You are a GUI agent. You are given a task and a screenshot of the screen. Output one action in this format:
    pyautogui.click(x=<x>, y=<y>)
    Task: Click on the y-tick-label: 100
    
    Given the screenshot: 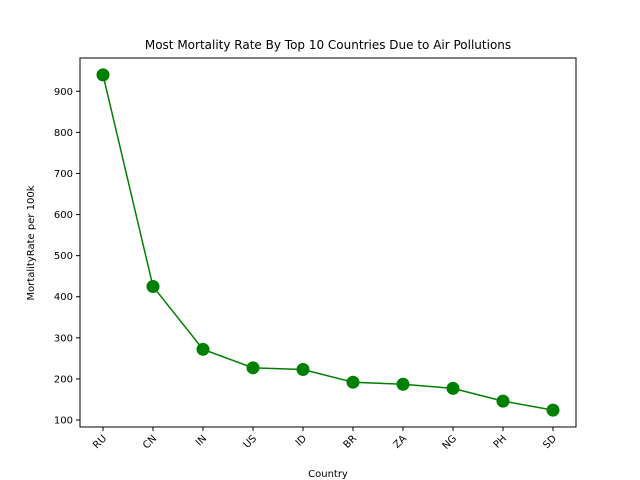 What is the action you would take?
    pyautogui.click(x=63, y=421)
    